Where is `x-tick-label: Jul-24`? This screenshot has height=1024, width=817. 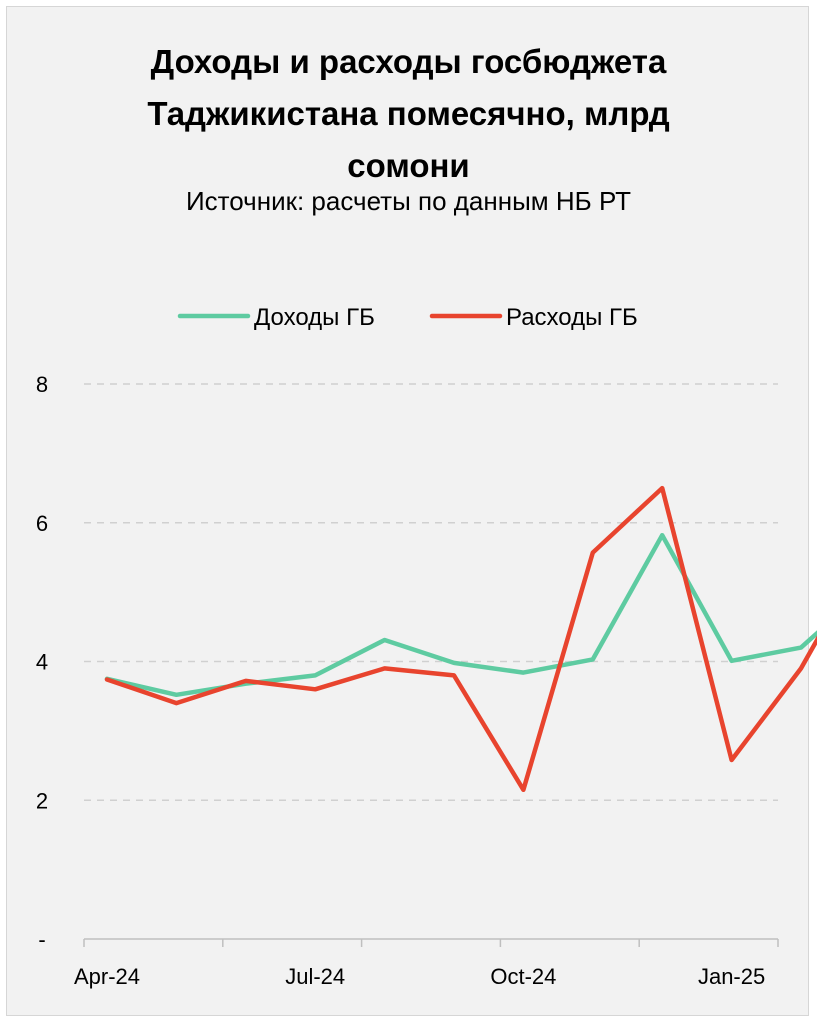
x-tick-label: Jul-24 is located at coordinates (315, 976).